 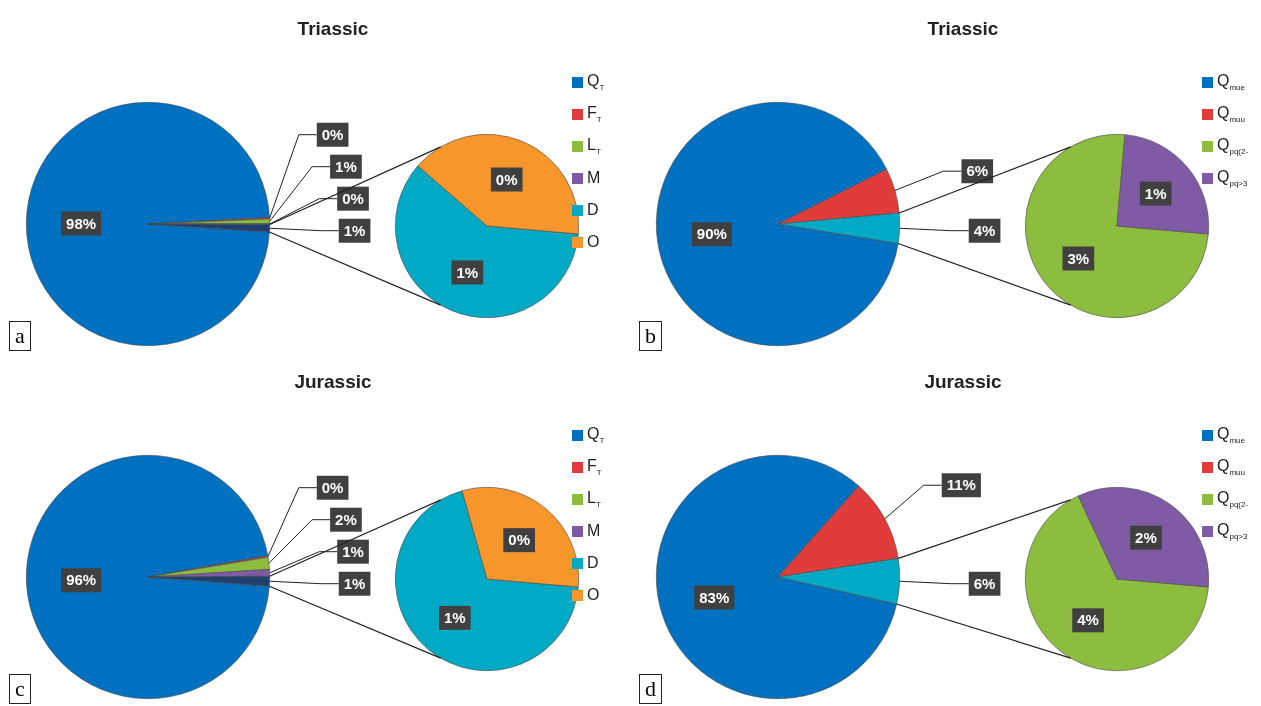 I want to click on text: b, so click(x=650, y=336).